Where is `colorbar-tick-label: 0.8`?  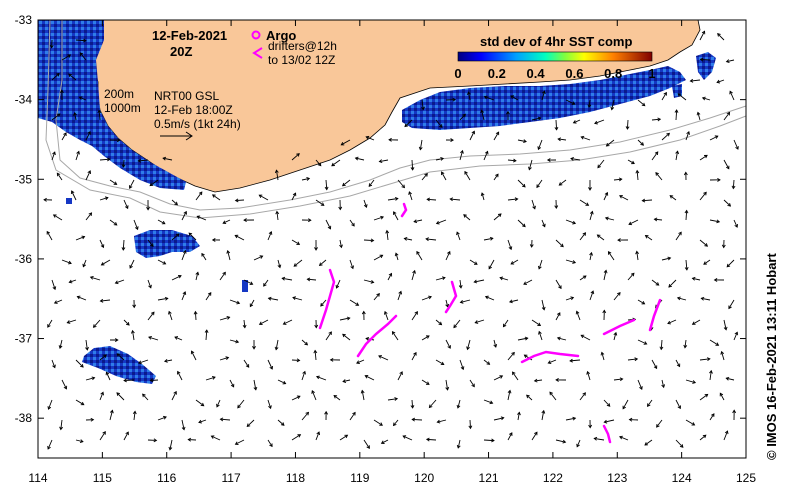
colorbar-tick-label: 0.8 is located at coordinates (613, 73).